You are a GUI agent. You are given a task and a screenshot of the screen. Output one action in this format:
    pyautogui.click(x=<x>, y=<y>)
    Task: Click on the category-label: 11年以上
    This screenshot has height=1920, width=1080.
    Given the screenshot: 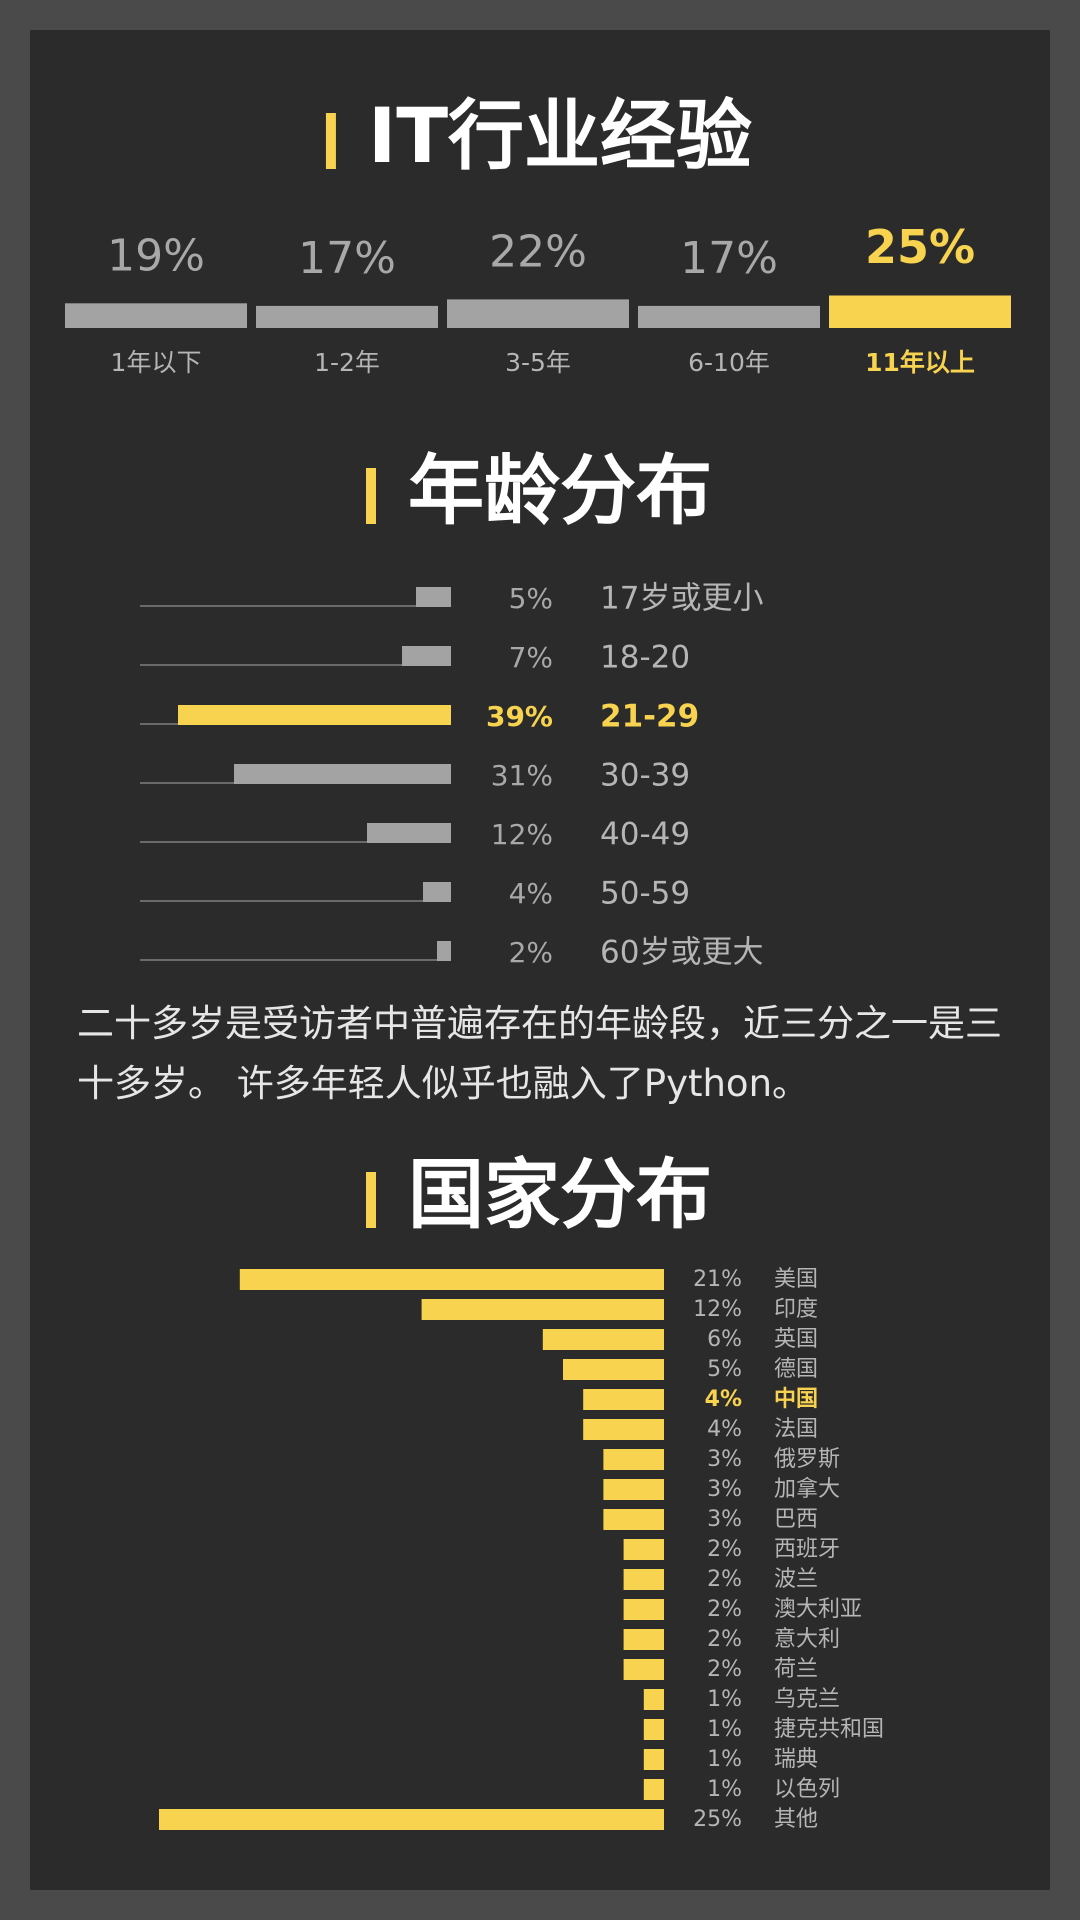 What is the action you would take?
    pyautogui.click(x=920, y=362)
    